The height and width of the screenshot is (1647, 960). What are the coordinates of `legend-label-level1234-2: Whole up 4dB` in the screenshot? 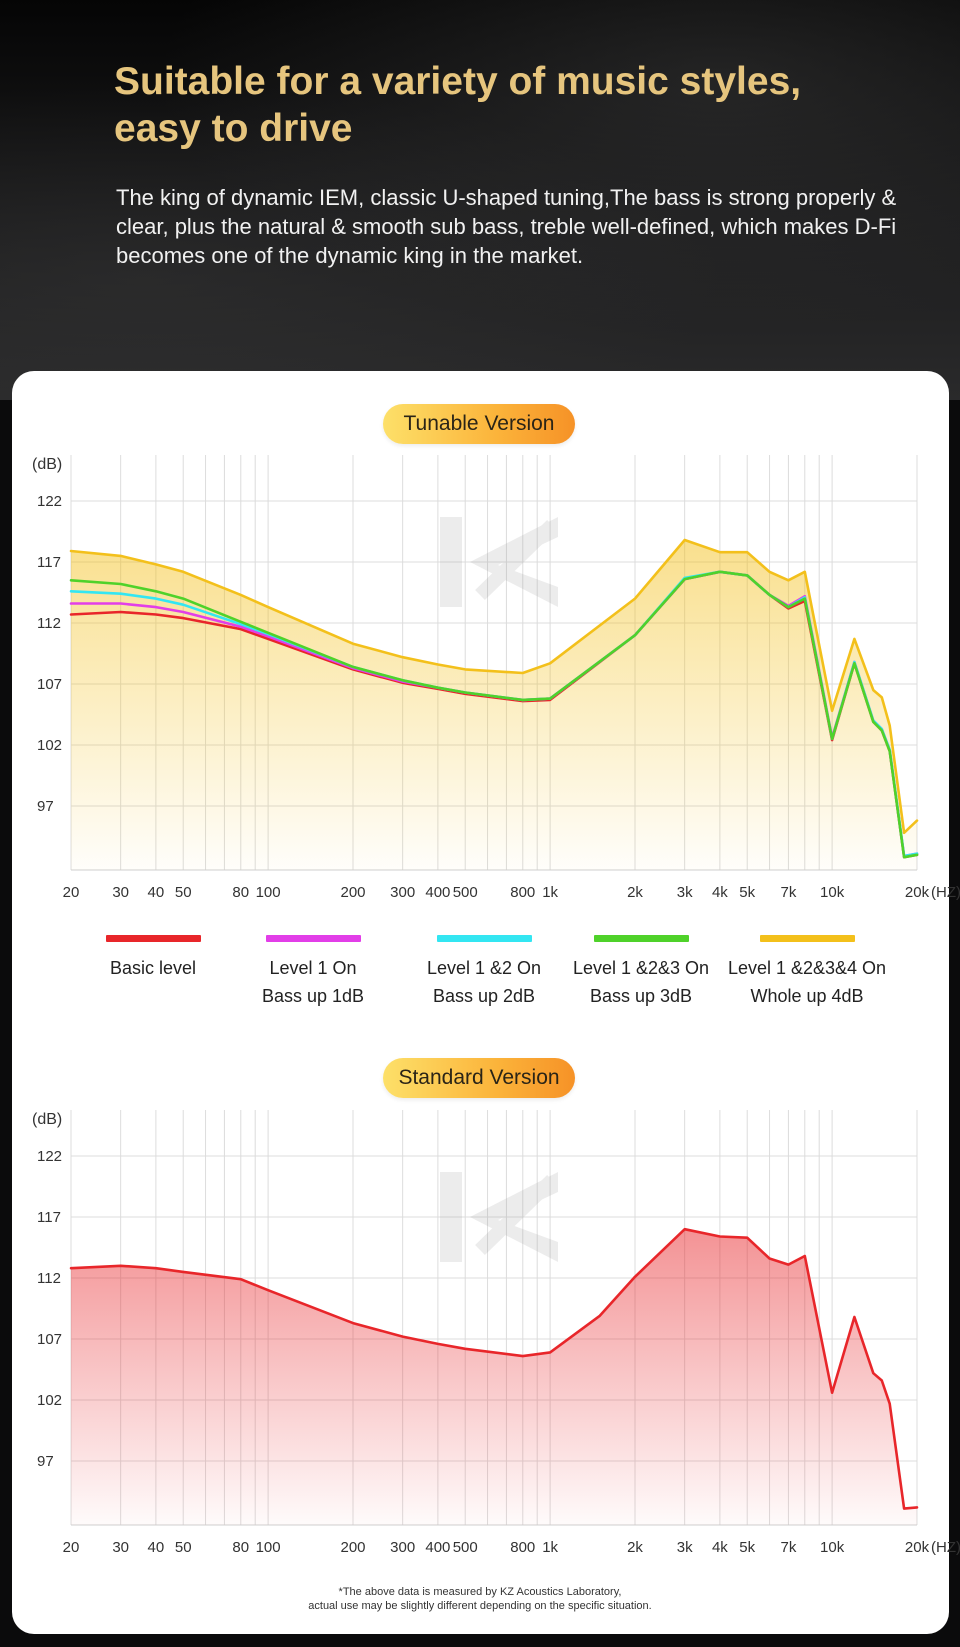 It's located at (807, 996).